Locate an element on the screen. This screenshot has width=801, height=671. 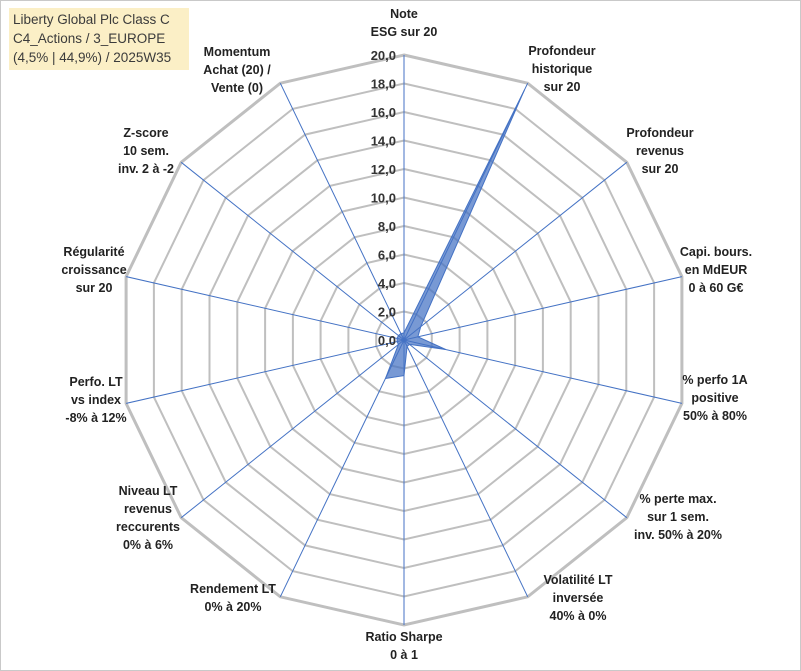
axis-label-line: 10 sem. is located at coordinates (146, 151).